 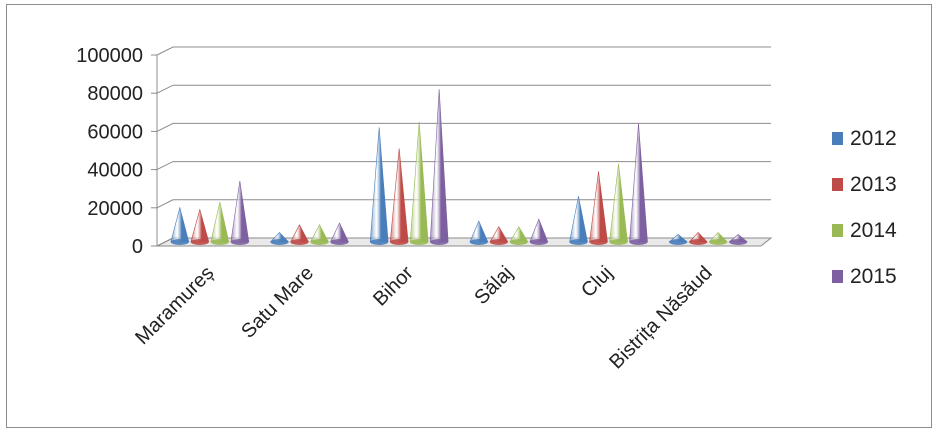 I want to click on y-tick-label: 20000, so click(x=115, y=209).